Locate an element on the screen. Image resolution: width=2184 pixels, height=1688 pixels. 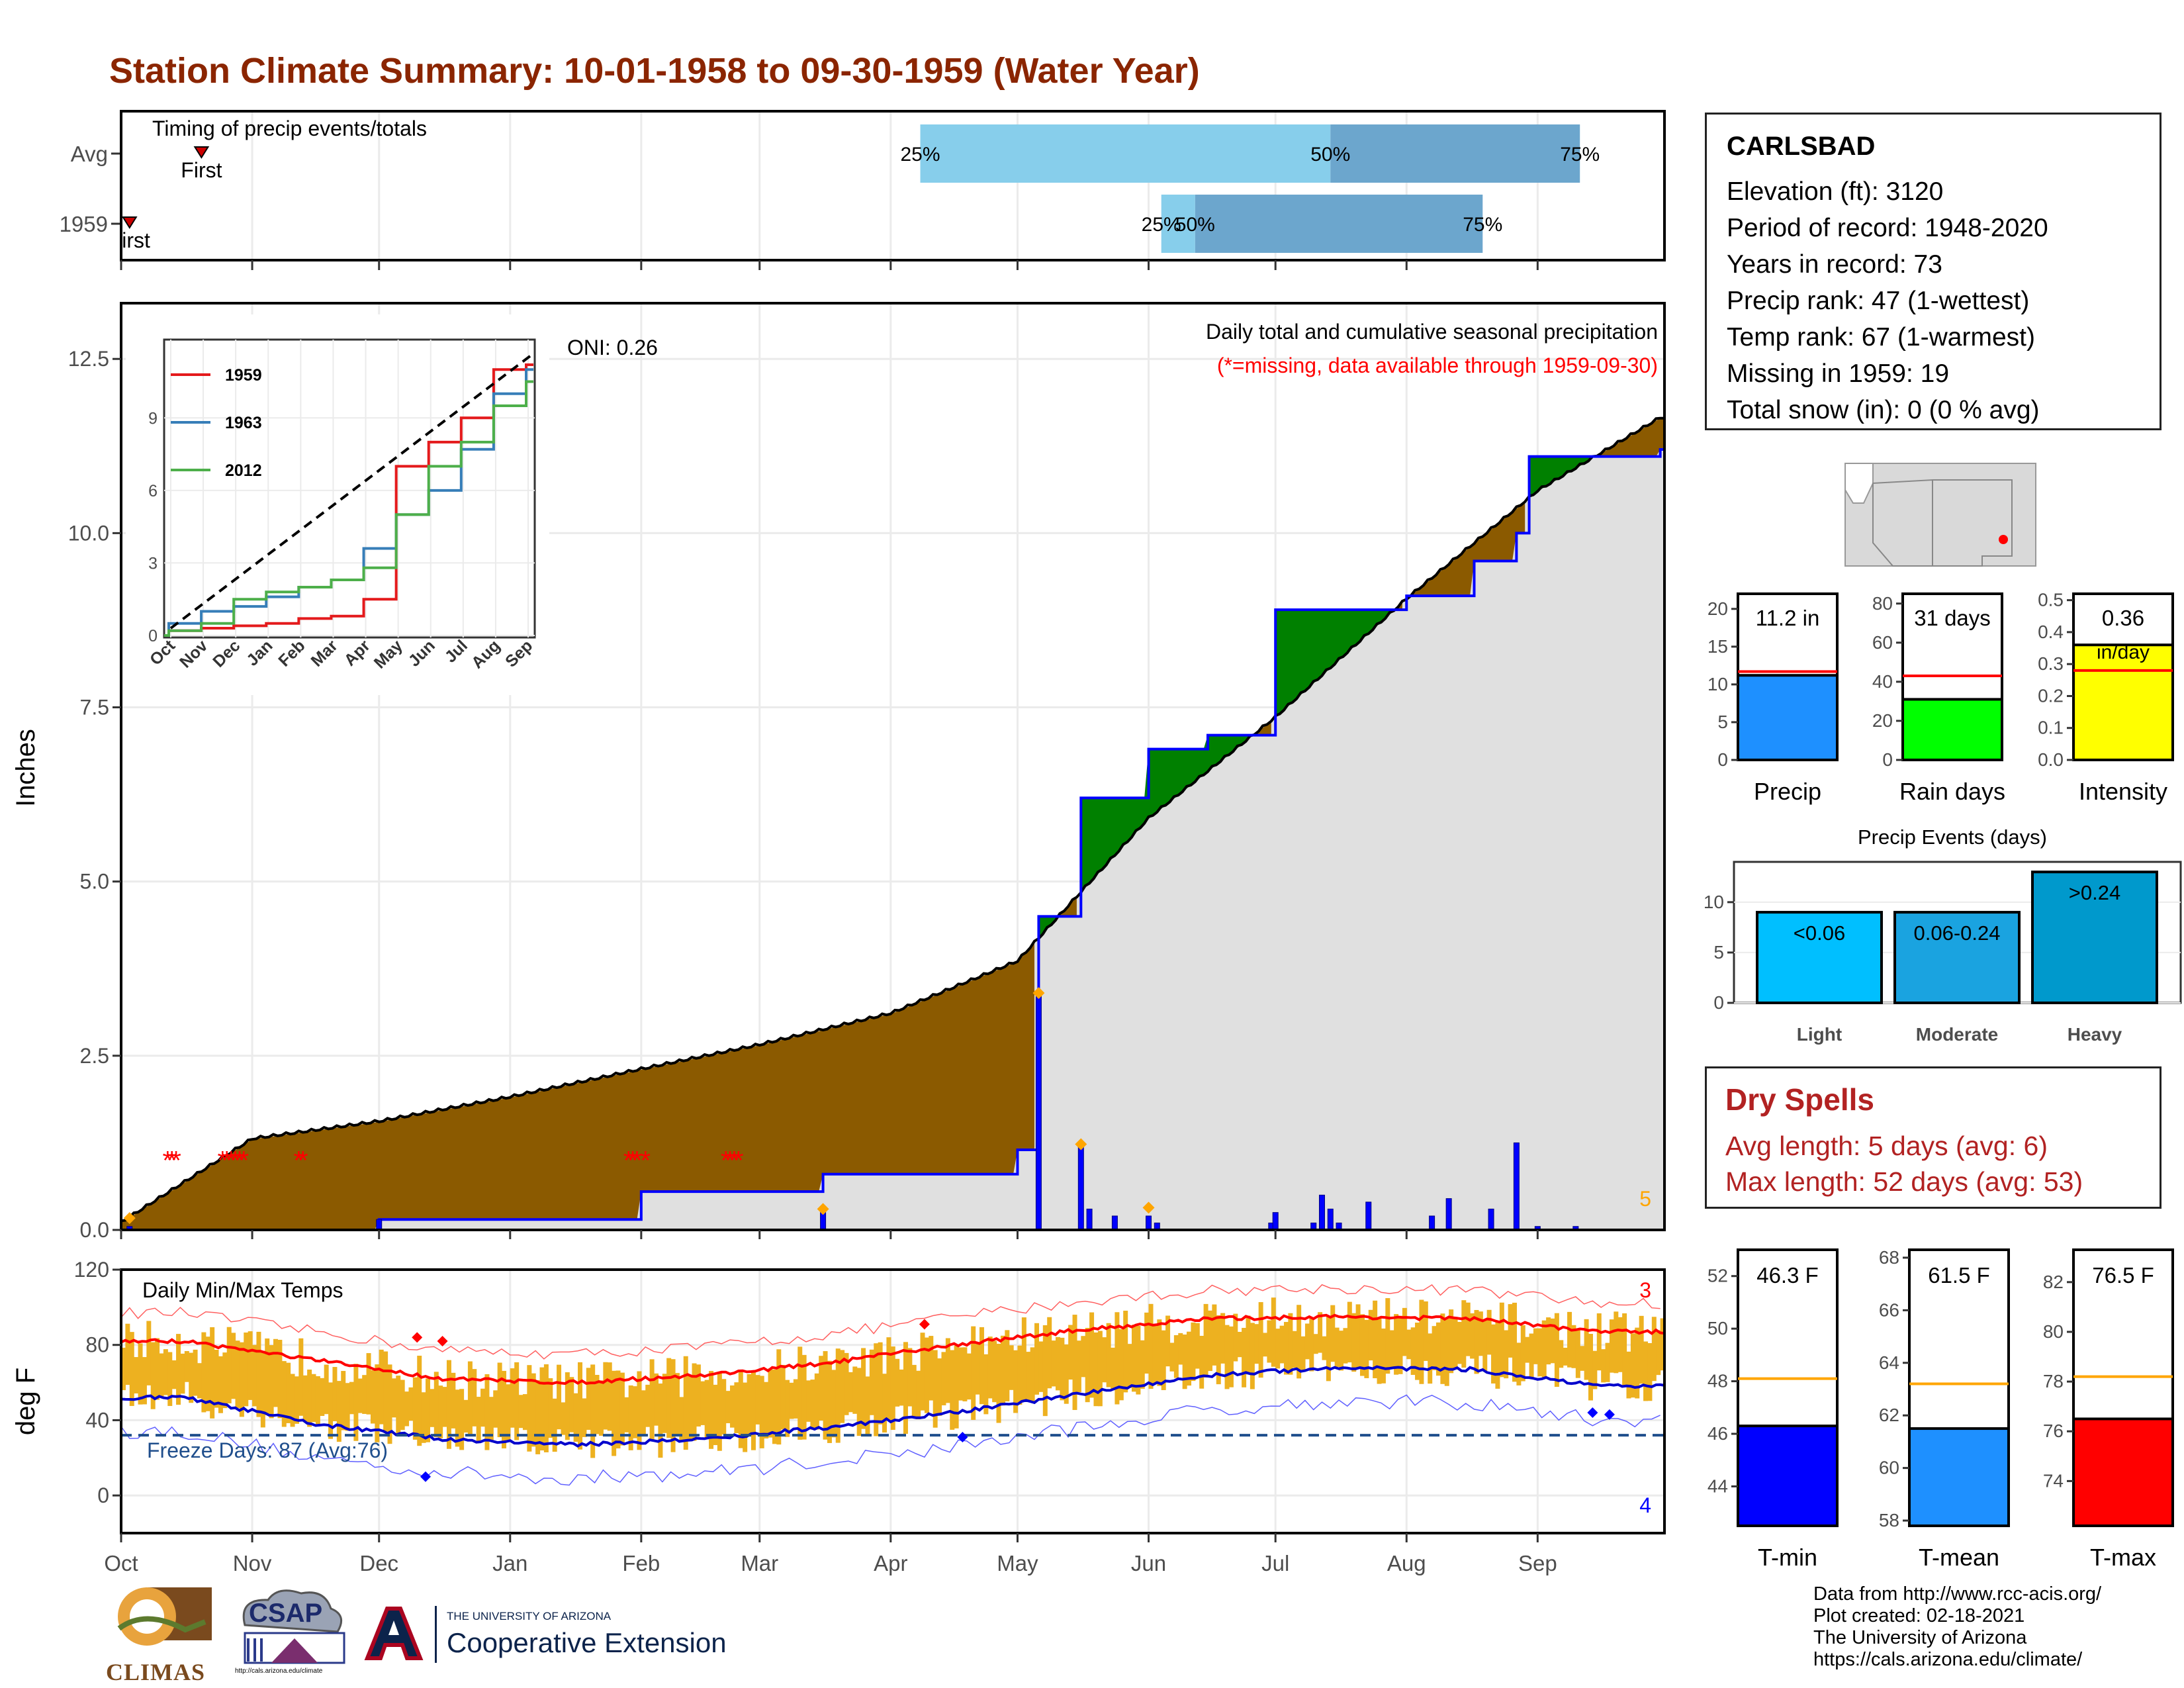
timing-label-50: 50% is located at coordinates (1195, 225).